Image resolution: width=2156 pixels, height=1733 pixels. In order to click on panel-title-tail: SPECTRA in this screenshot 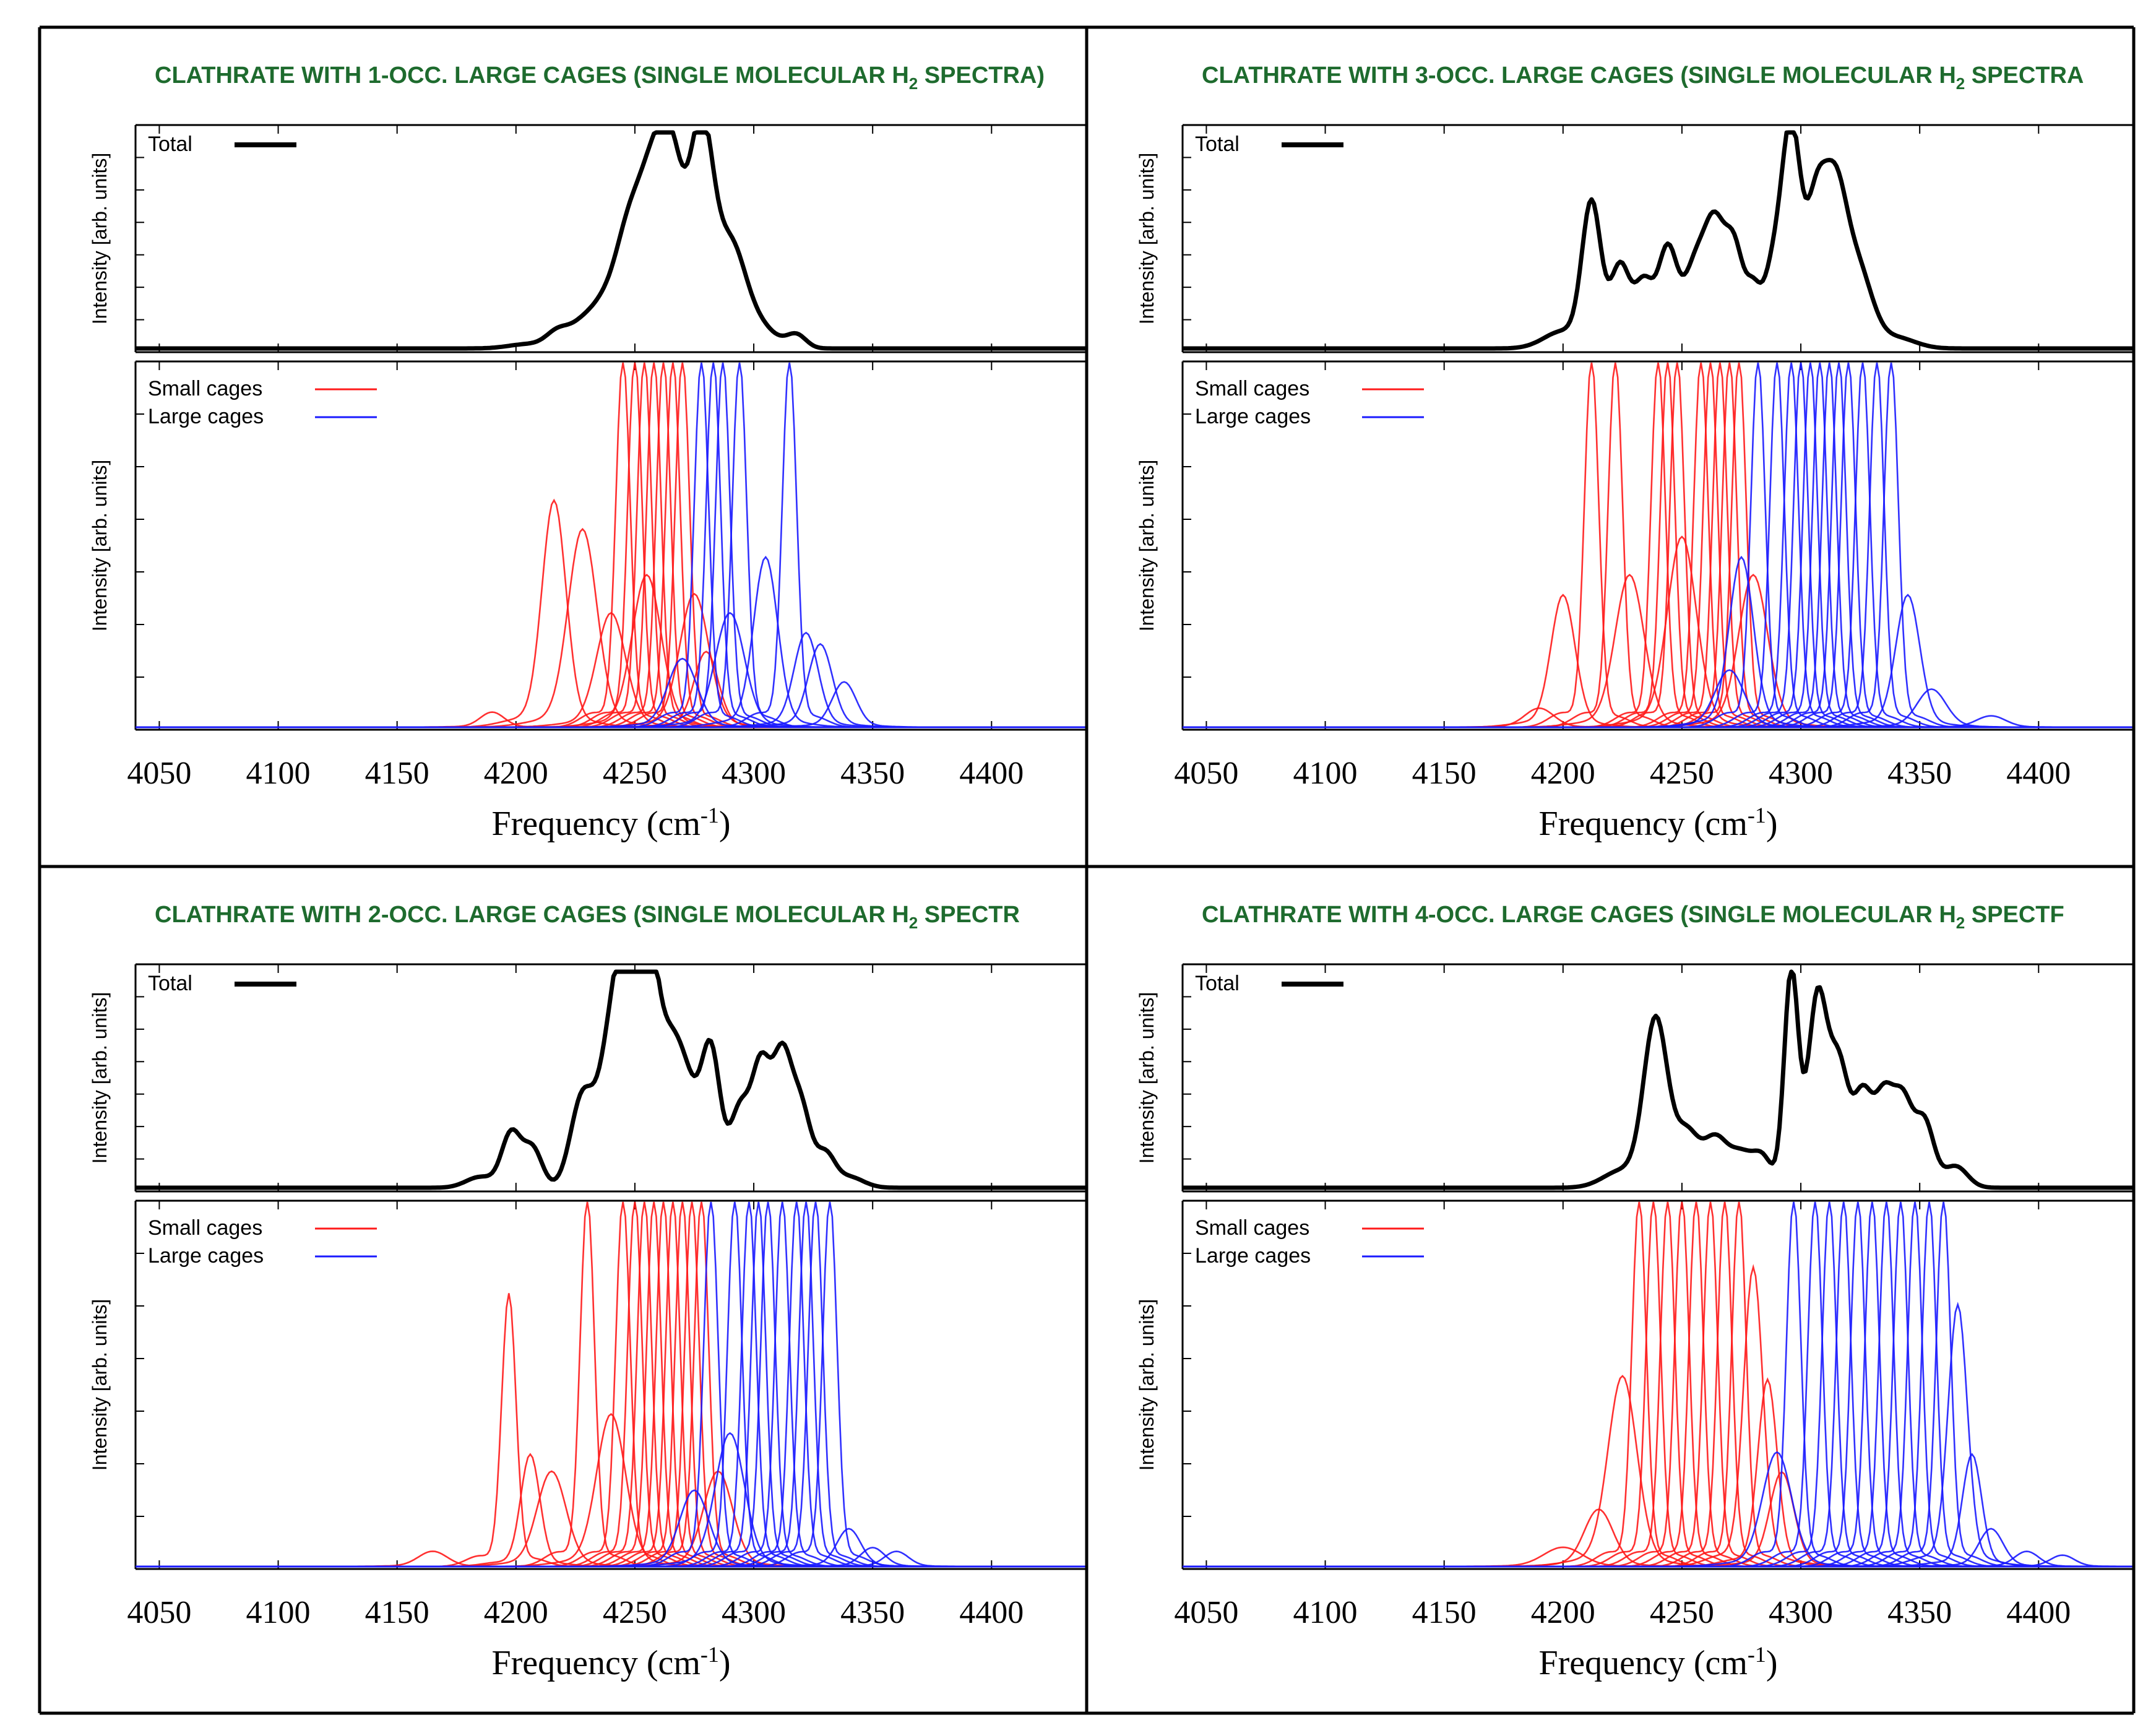, I will do `click(2024, 76)`.